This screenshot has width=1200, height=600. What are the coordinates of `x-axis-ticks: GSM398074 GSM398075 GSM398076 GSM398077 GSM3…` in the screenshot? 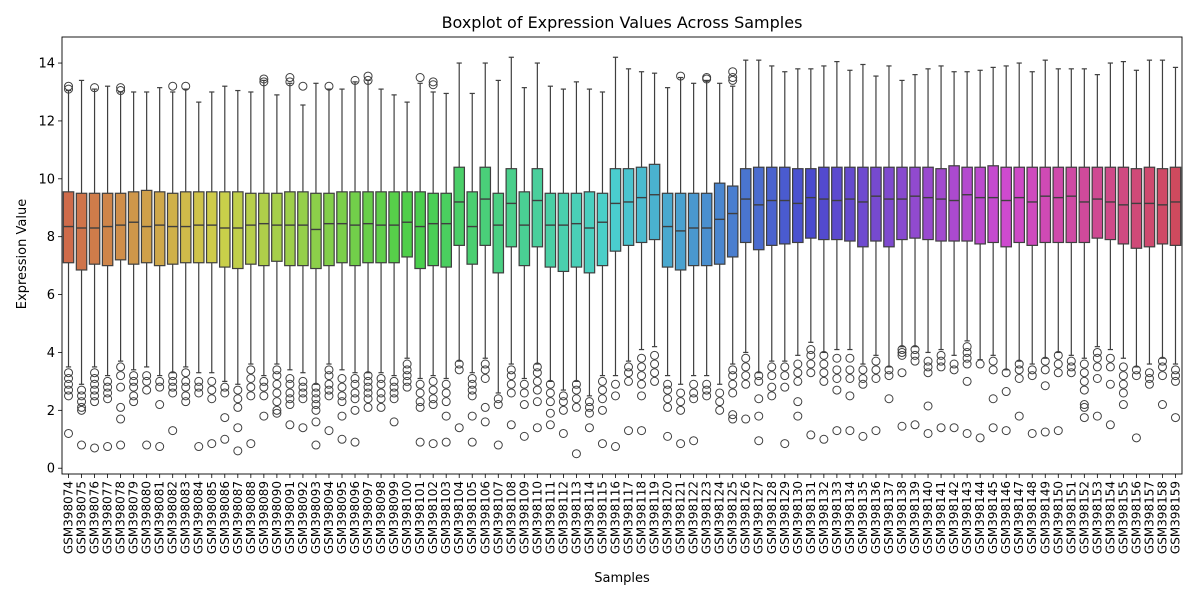 It's located at (622, 514).